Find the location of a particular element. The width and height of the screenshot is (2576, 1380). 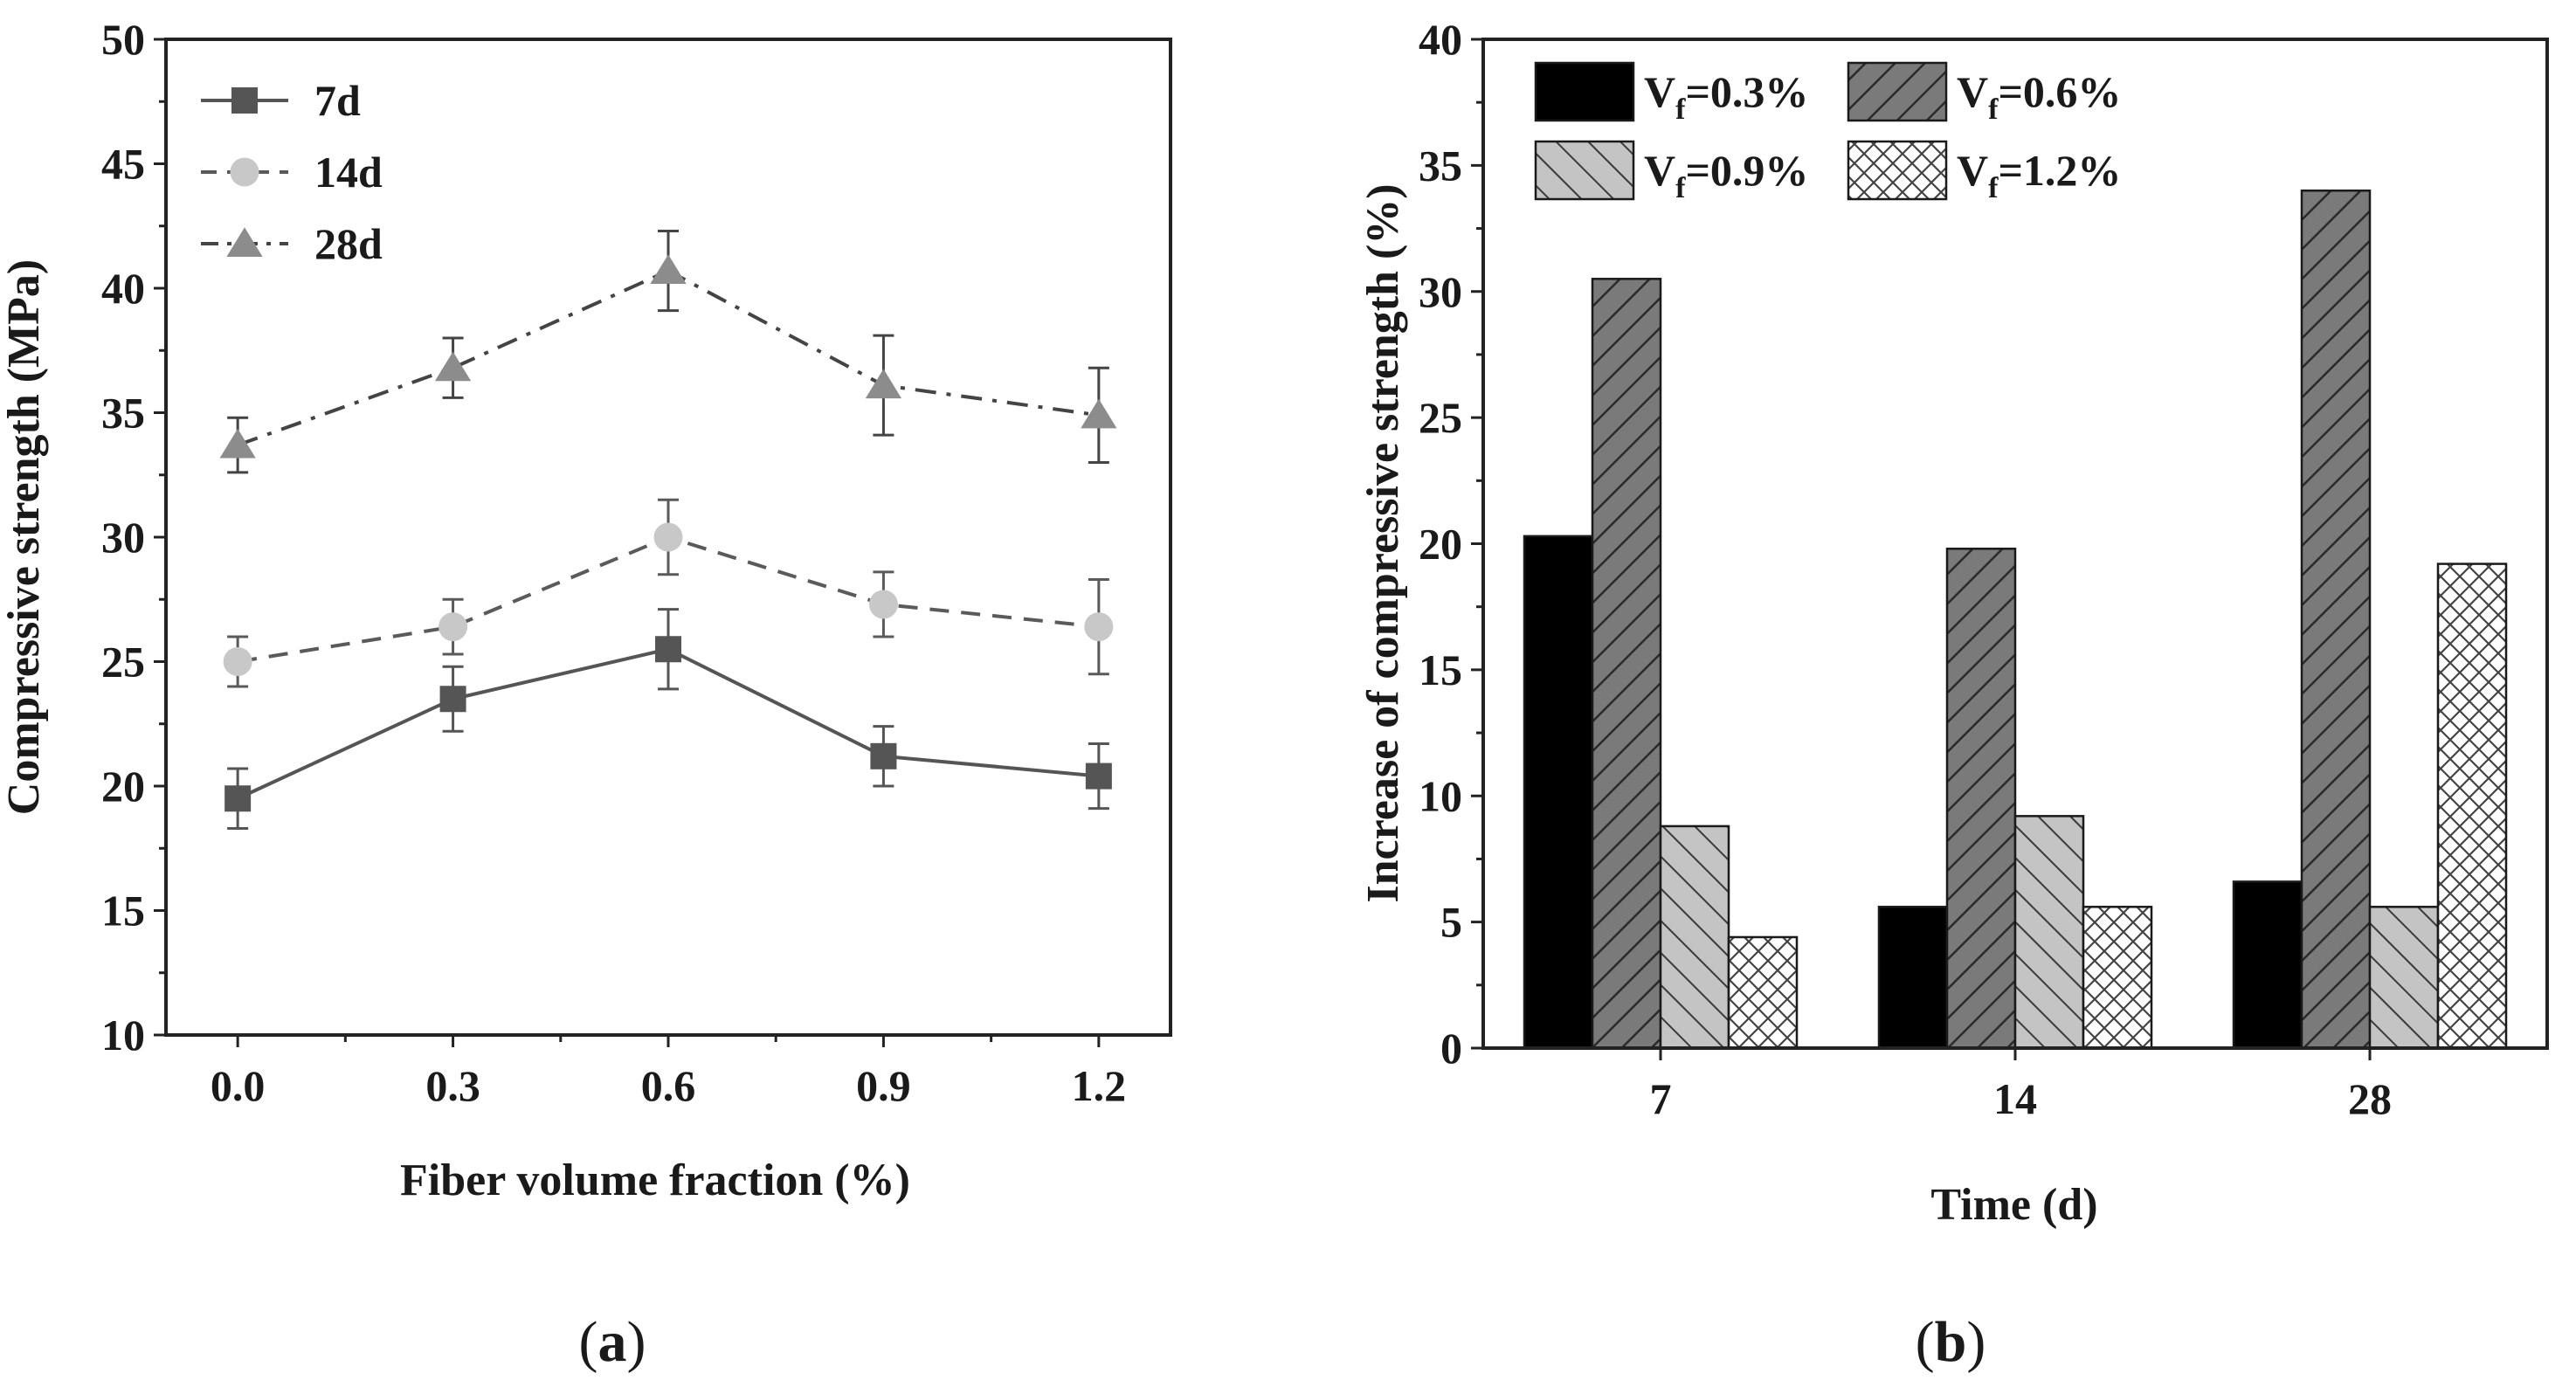

panel-a-x-tick-label: 0.9 is located at coordinates (883, 1085).